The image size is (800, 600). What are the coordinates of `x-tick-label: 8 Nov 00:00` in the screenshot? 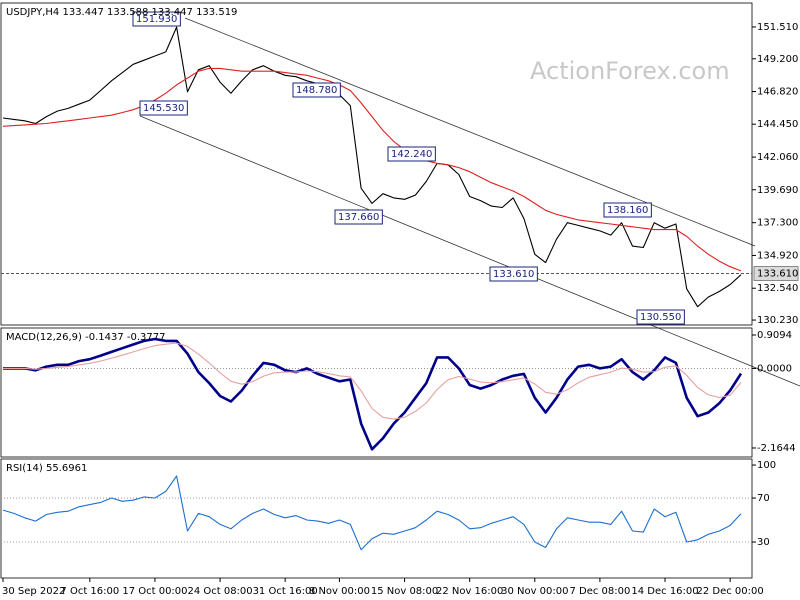 It's located at (339, 591).